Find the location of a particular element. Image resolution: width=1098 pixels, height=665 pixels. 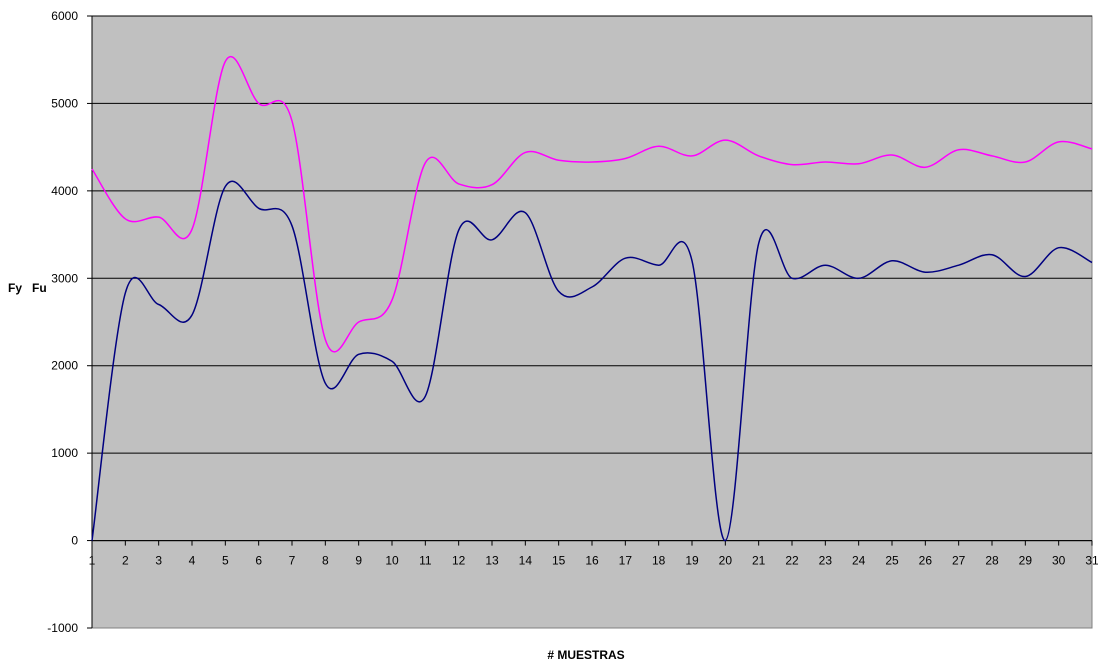

x-tick-label: 30 is located at coordinates (1059, 561).